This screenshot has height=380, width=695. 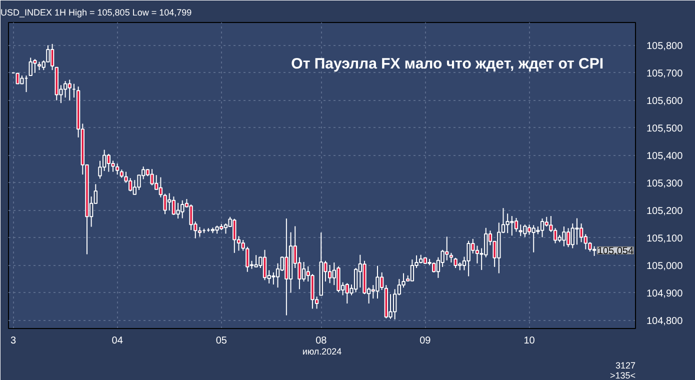 I want to click on x-tick-label: 09, so click(x=426, y=341).